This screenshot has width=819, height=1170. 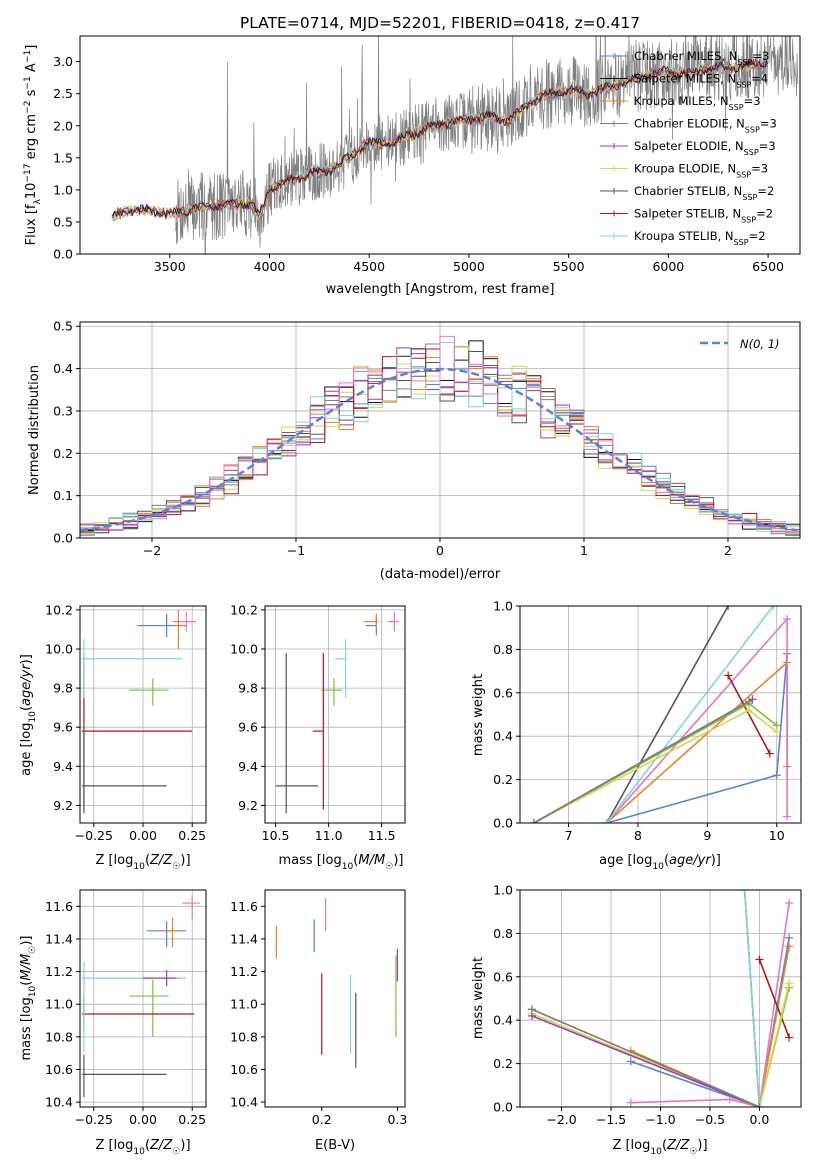 What do you see at coordinates (667, 714) in the screenshot?
I see `weight-line-chabrier_stelib` at bounding box center [667, 714].